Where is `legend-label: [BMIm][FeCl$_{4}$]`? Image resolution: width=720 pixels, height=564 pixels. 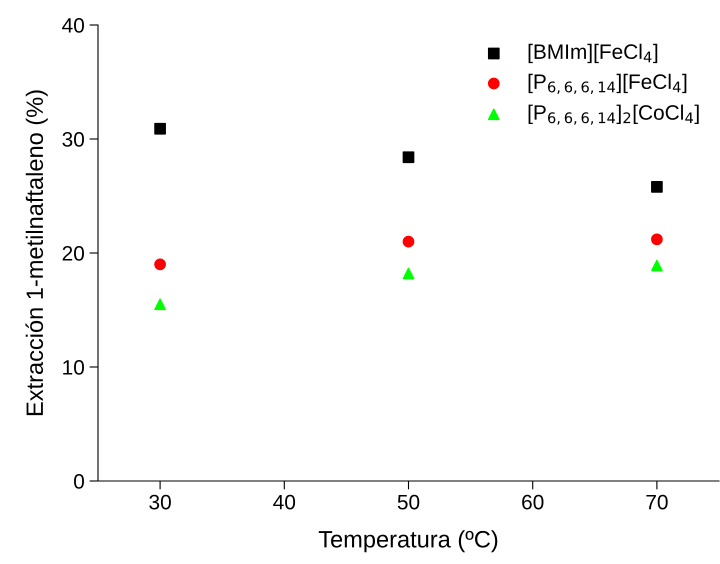 legend-label: [BMIm][FeCl$_{4}$] is located at coordinates (593, 54).